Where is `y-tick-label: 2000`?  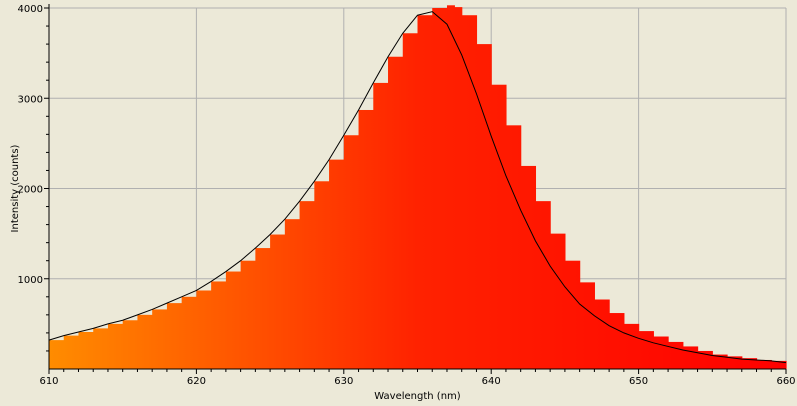 y-tick-label: 2000 is located at coordinates (30, 190).